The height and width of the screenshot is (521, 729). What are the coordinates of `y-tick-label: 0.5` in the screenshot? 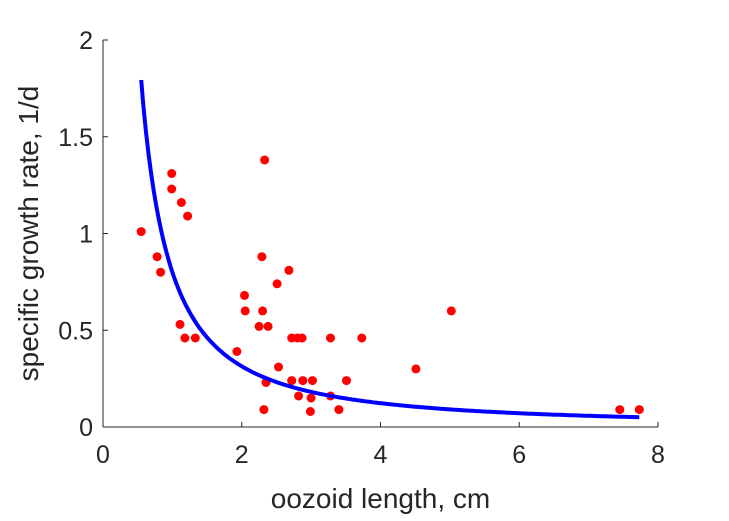 It's located at (75, 331).